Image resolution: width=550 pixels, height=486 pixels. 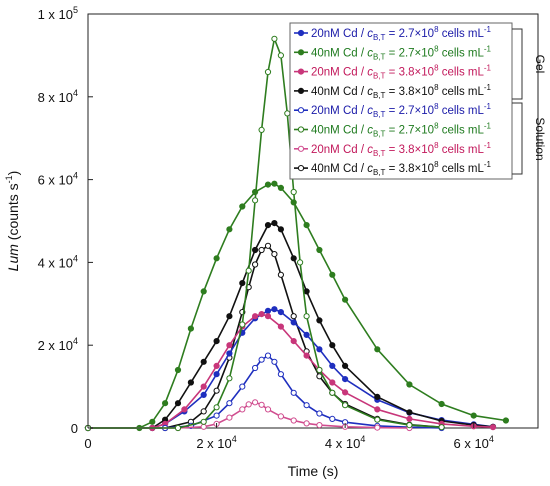 I want to click on y-tick-label: 4 x 10⁴, so click(x=58, y=261).